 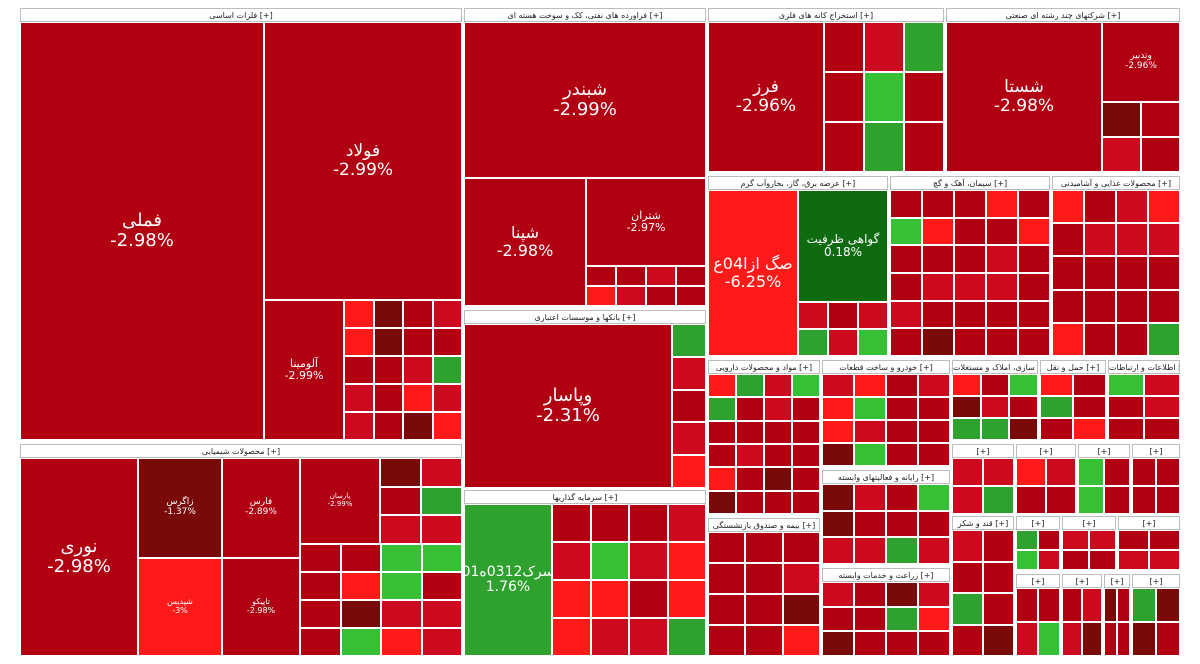 I want to click on sector-header: بانکها و موسسات اعتباری [+], so click(x=585, y=317).